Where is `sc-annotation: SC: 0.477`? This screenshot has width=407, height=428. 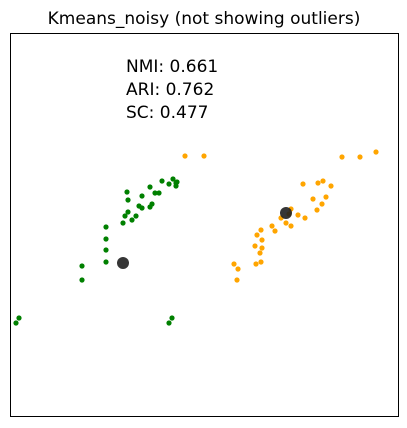 sc-annotation: SC: 0.477 is located at coordinates (167, 113).